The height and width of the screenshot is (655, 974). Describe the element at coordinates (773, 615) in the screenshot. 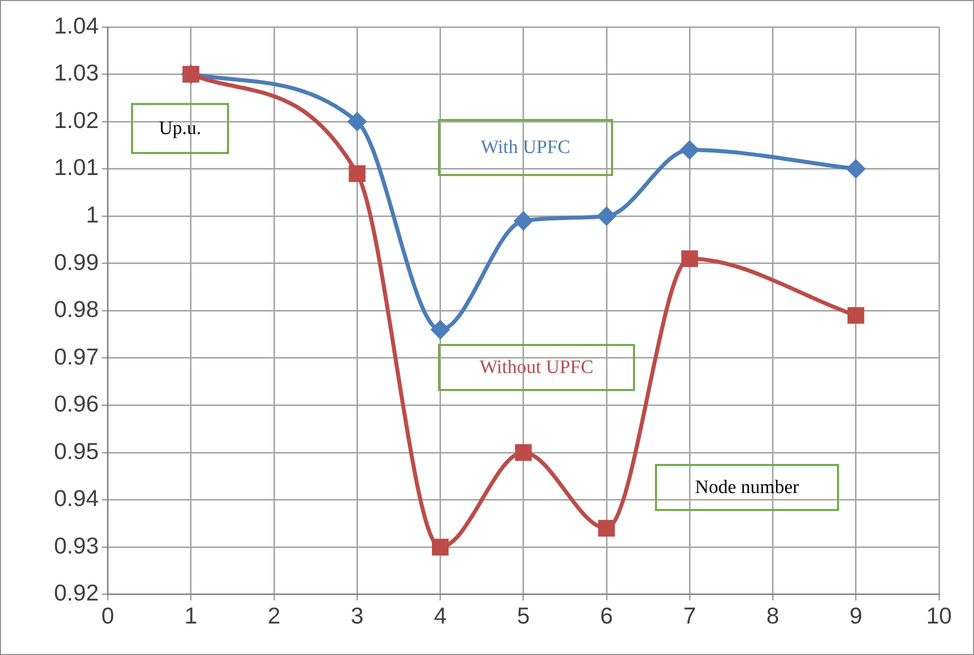

I see `x-tick-label: 8` at that location.